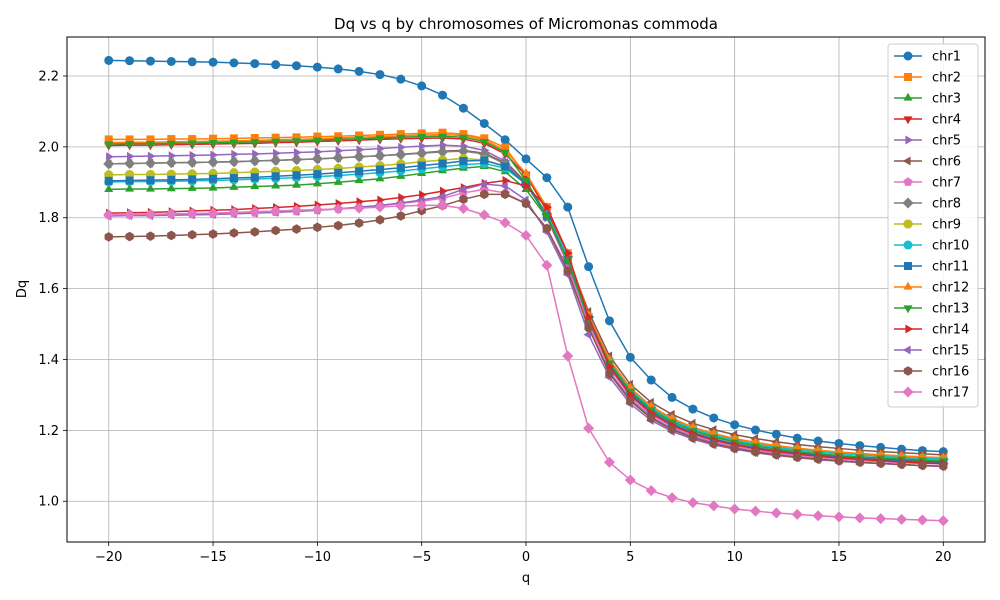  What do you see at coordinates (950, 267) in the screenshot?
I see `legend-label: chr11` at bounding box center [950, 267].